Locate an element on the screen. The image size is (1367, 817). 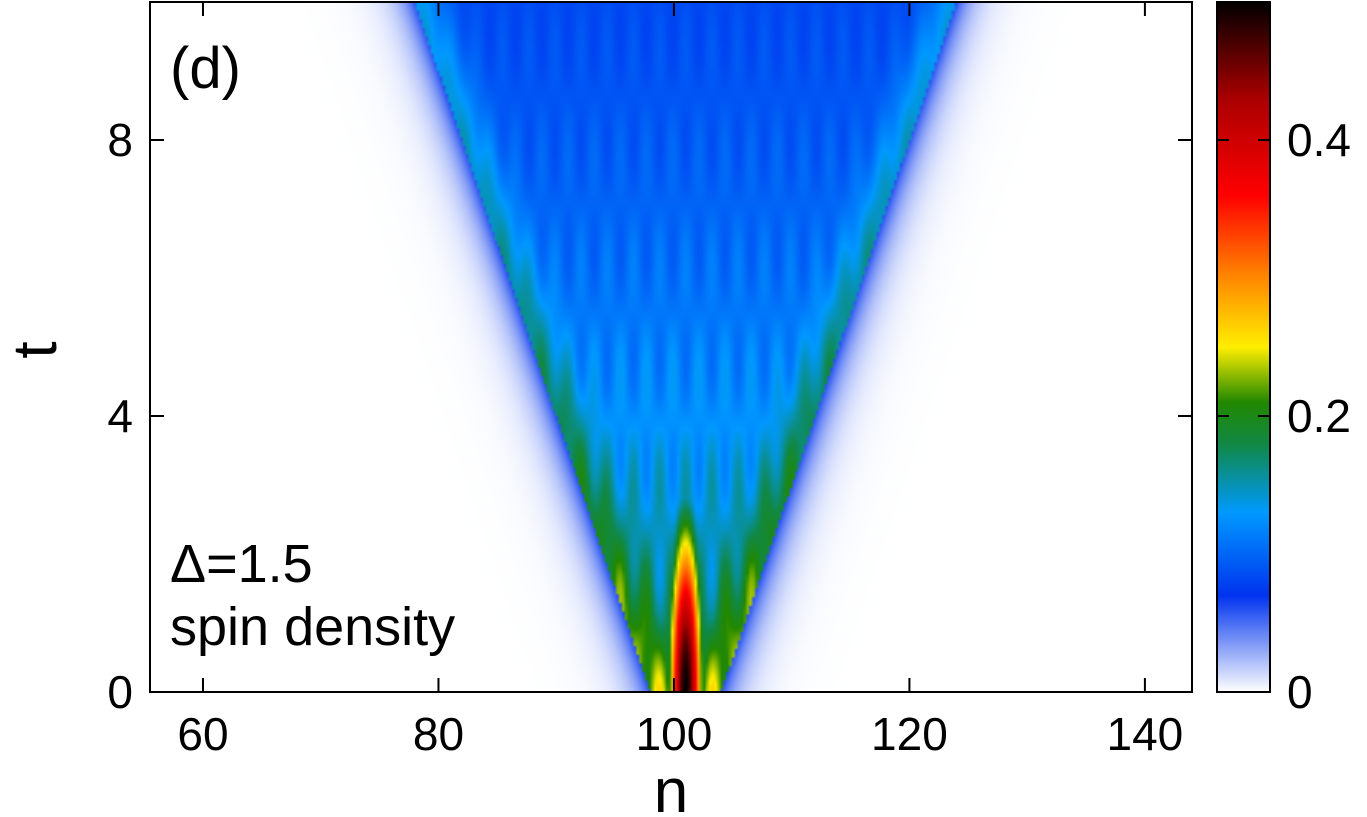
colorbar-gradient is located at coordinates (1243, 347).